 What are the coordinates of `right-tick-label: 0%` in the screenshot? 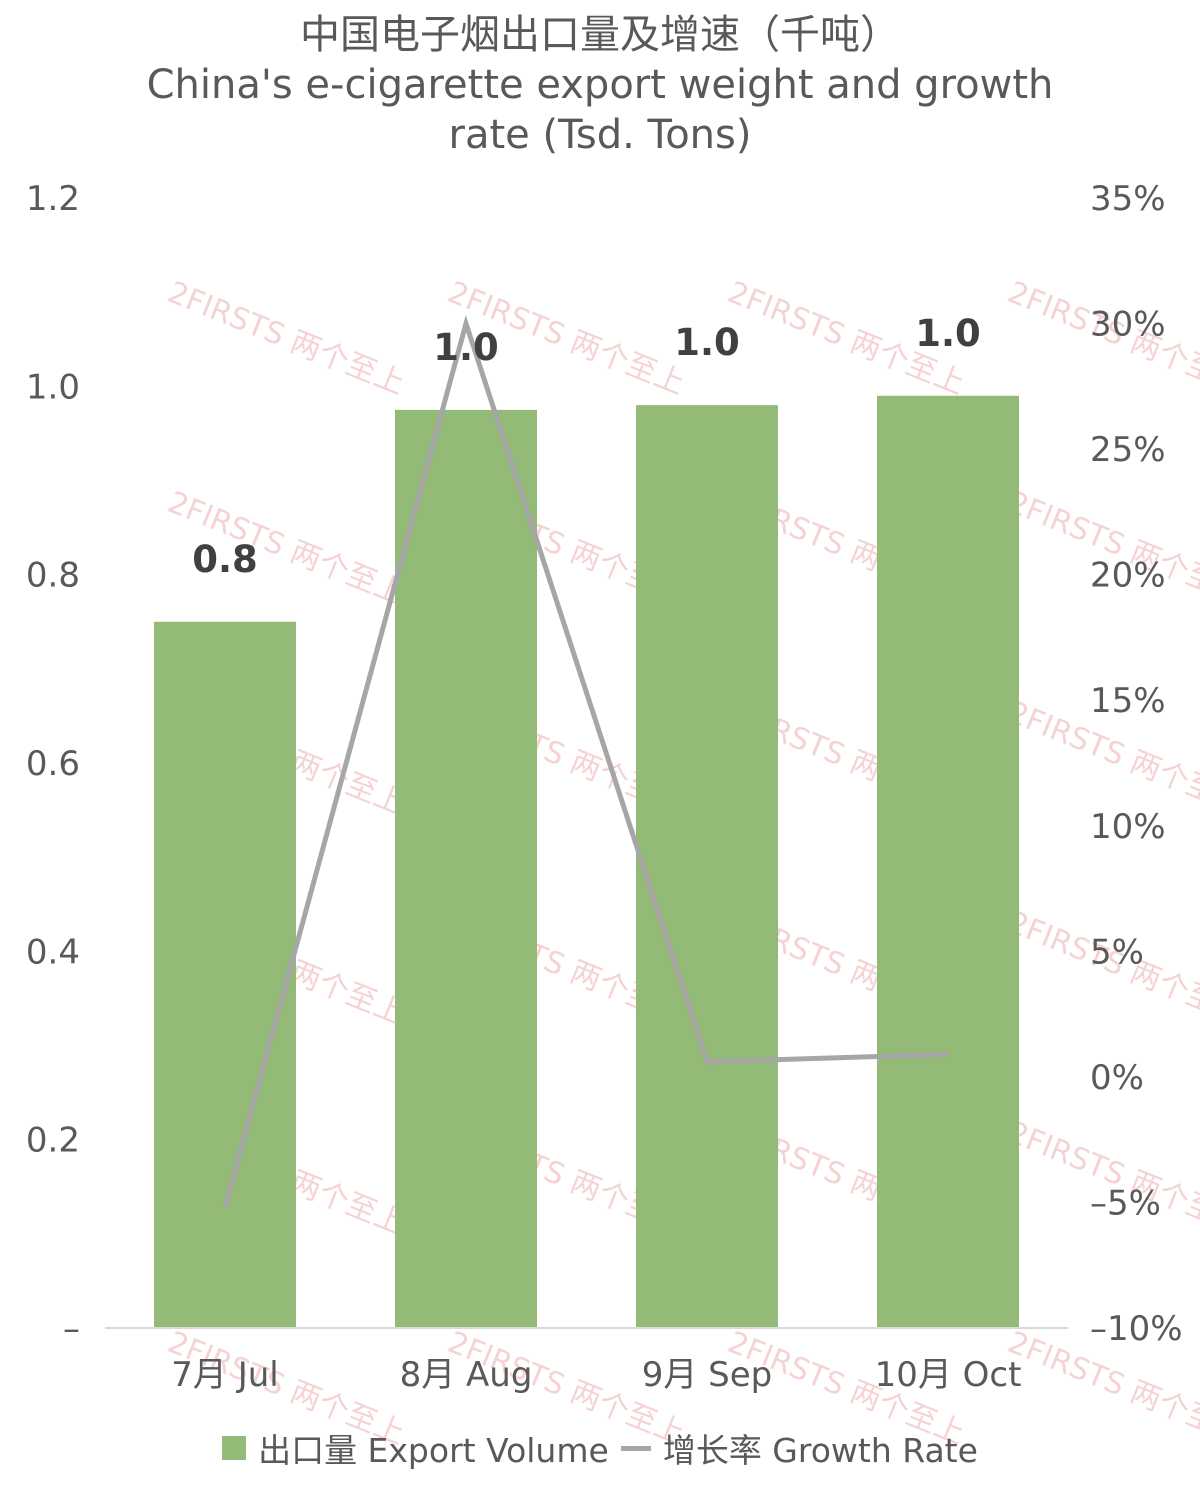 It's located at (1117, 1078).